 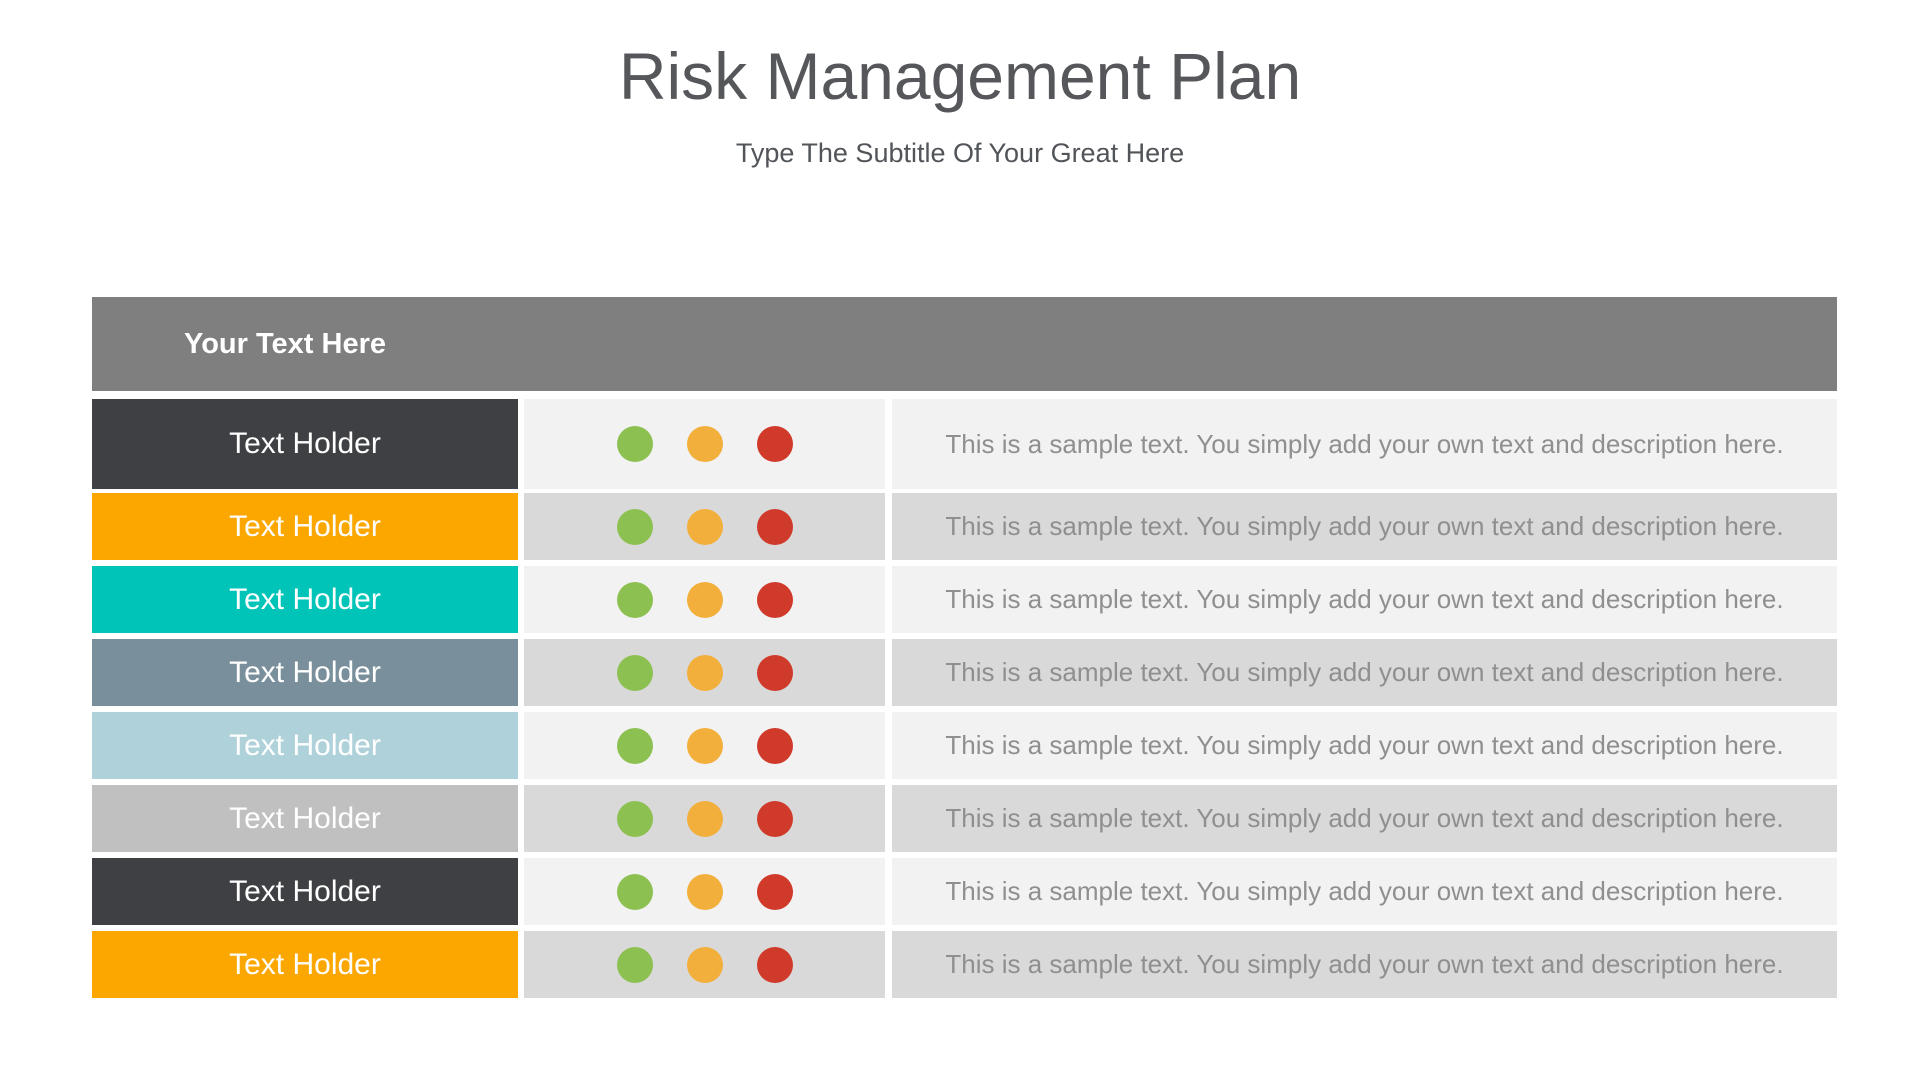 What do you see at coordinates (960, 76) in the screenshot?
I see `page-title: Risk Management Plan` at bounding box center [960, 76].